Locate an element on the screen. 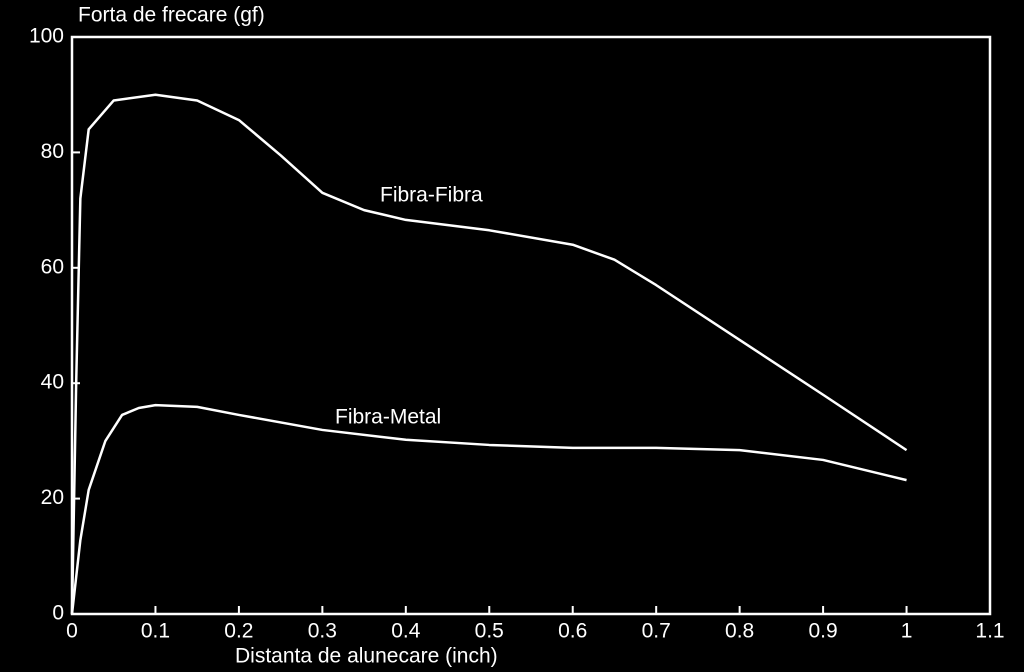  x-tick-label: 0.2 is located at coordinates (238, 631).